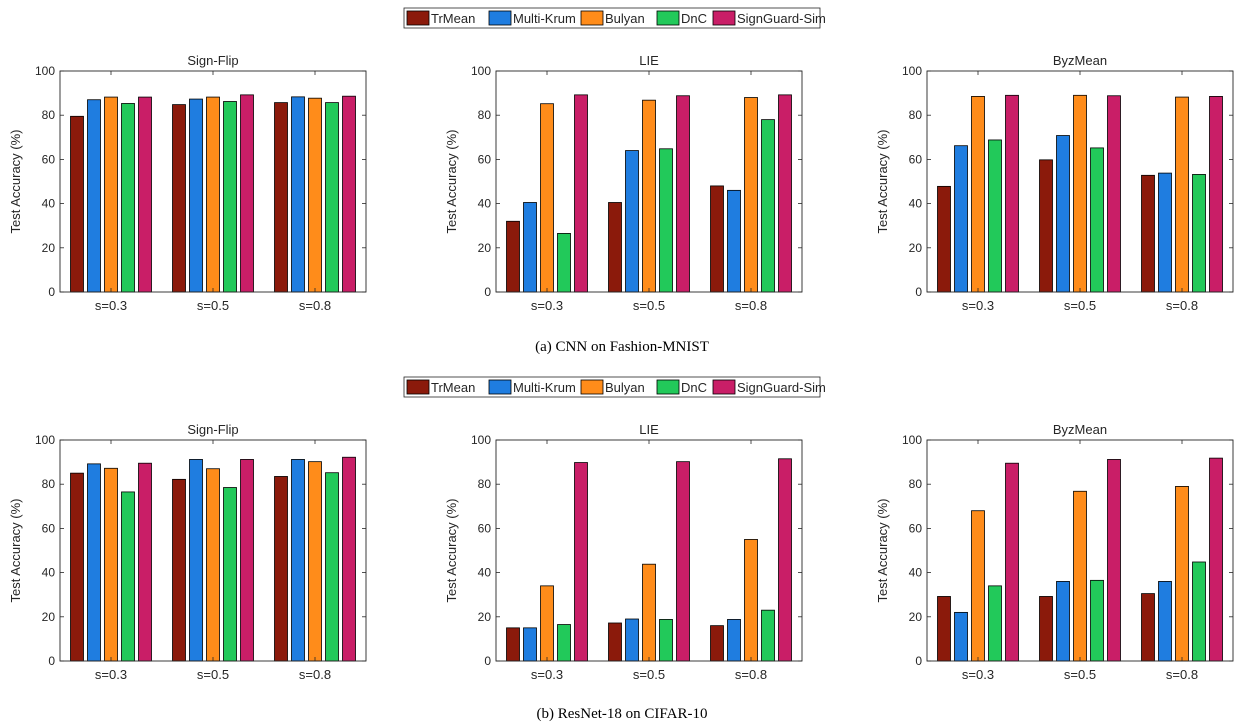  I want to click on legend-item: SignGuard-Sim, so click(769, 387).